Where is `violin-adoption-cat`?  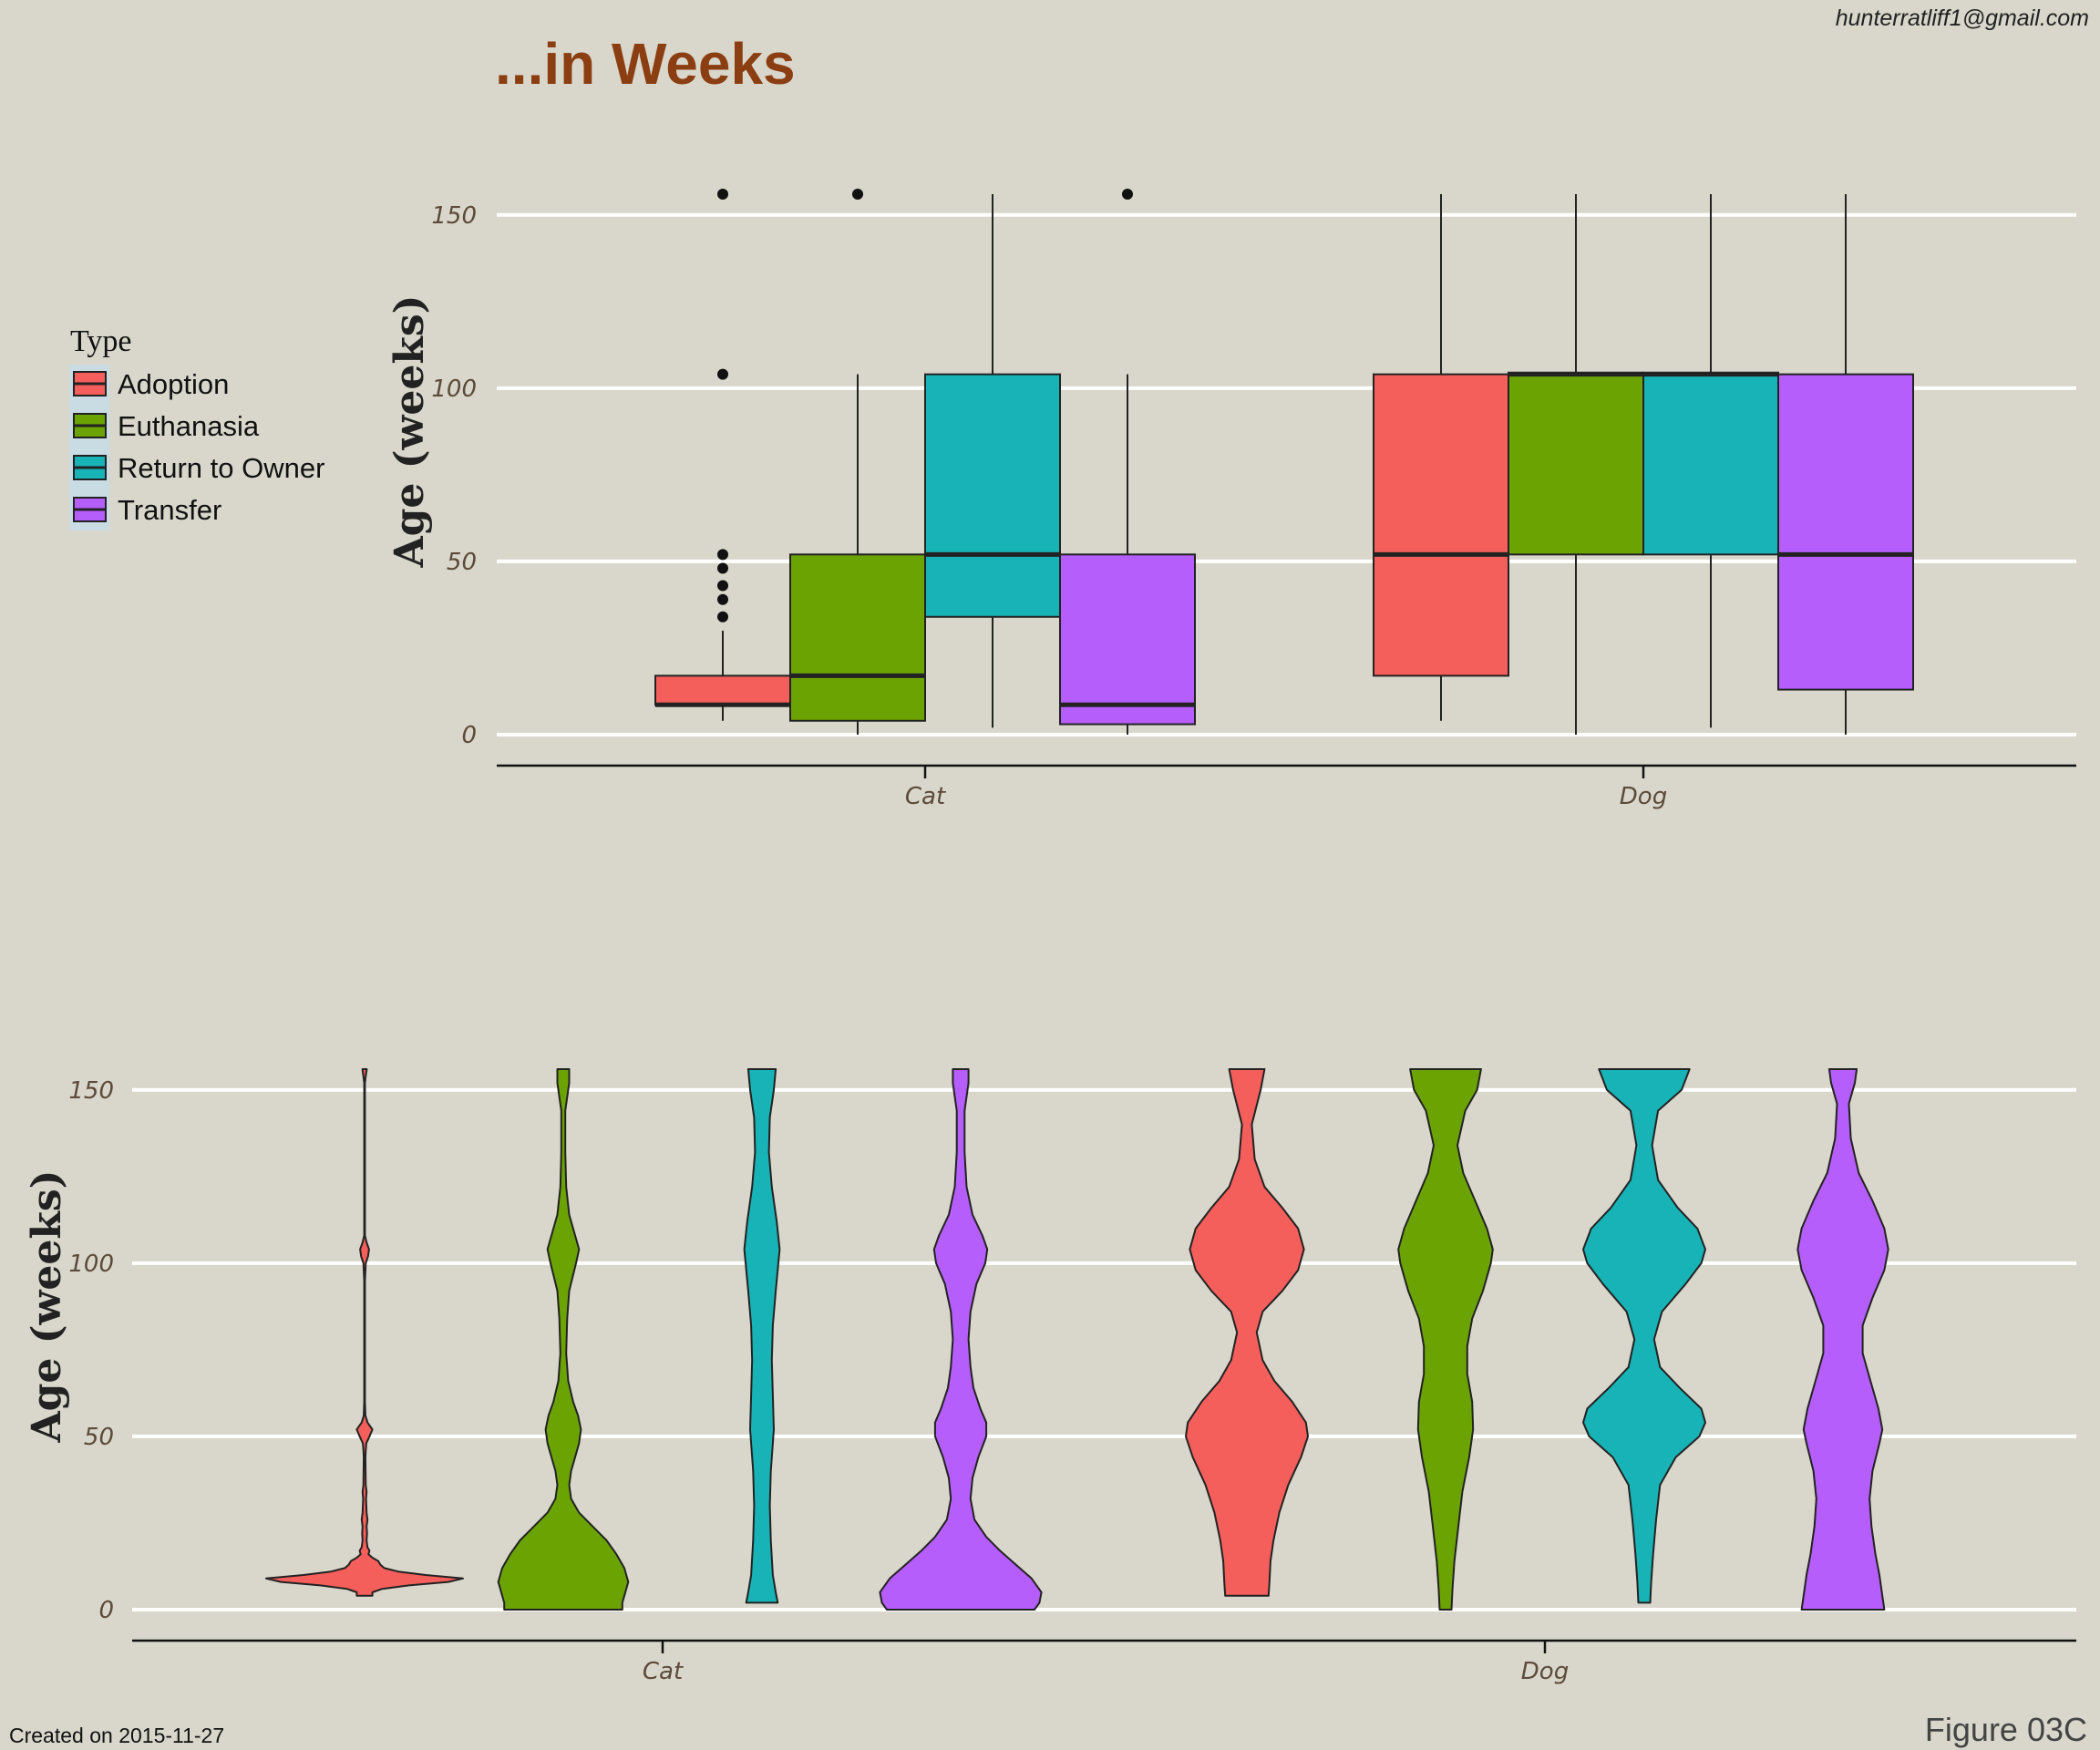
violin-adoption-cat is located at coordinates (365, 1333).